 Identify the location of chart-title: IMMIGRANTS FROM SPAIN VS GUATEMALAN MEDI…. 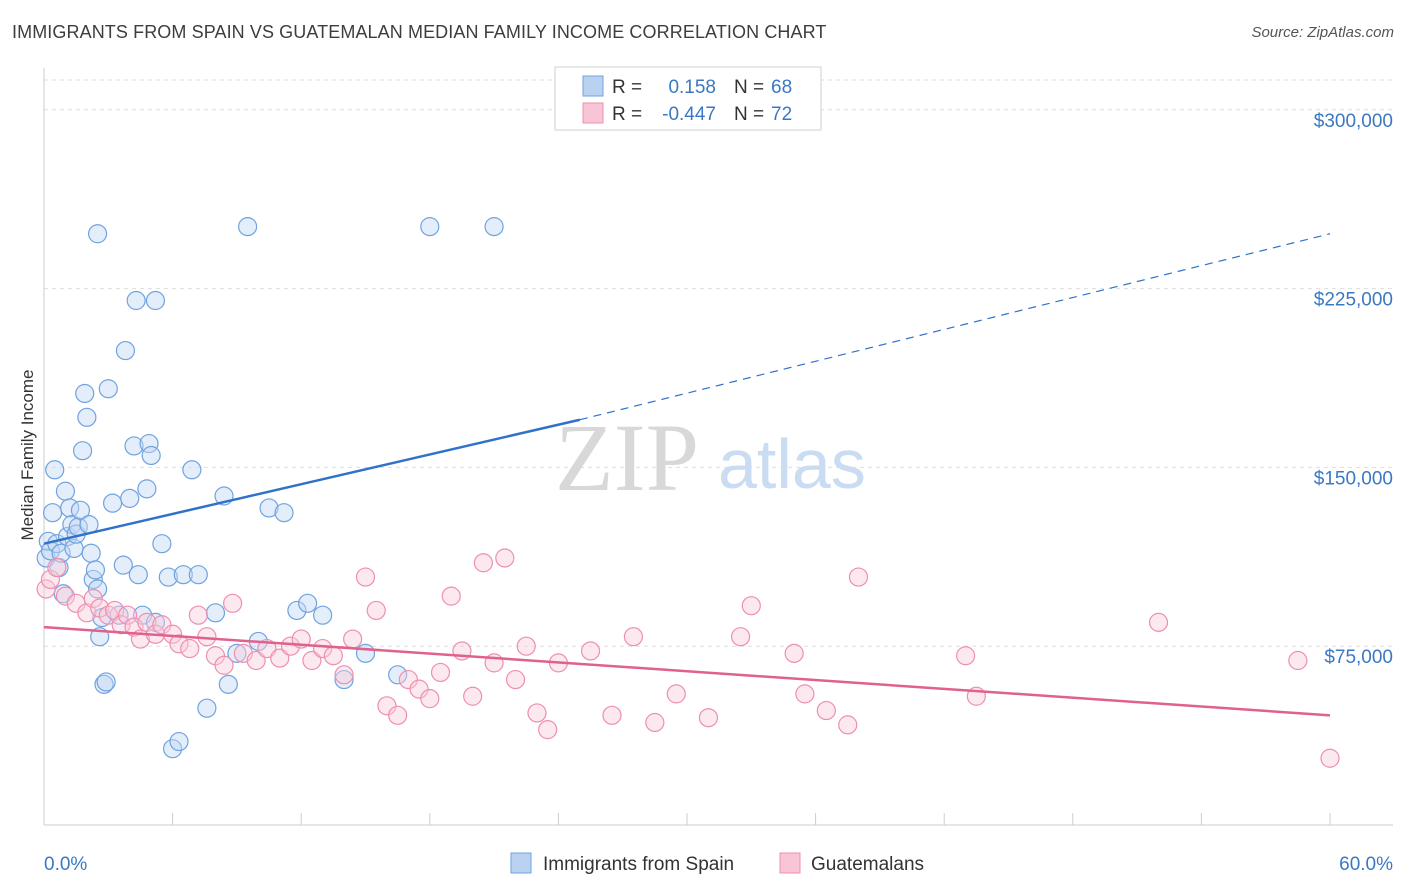
(419, 32).